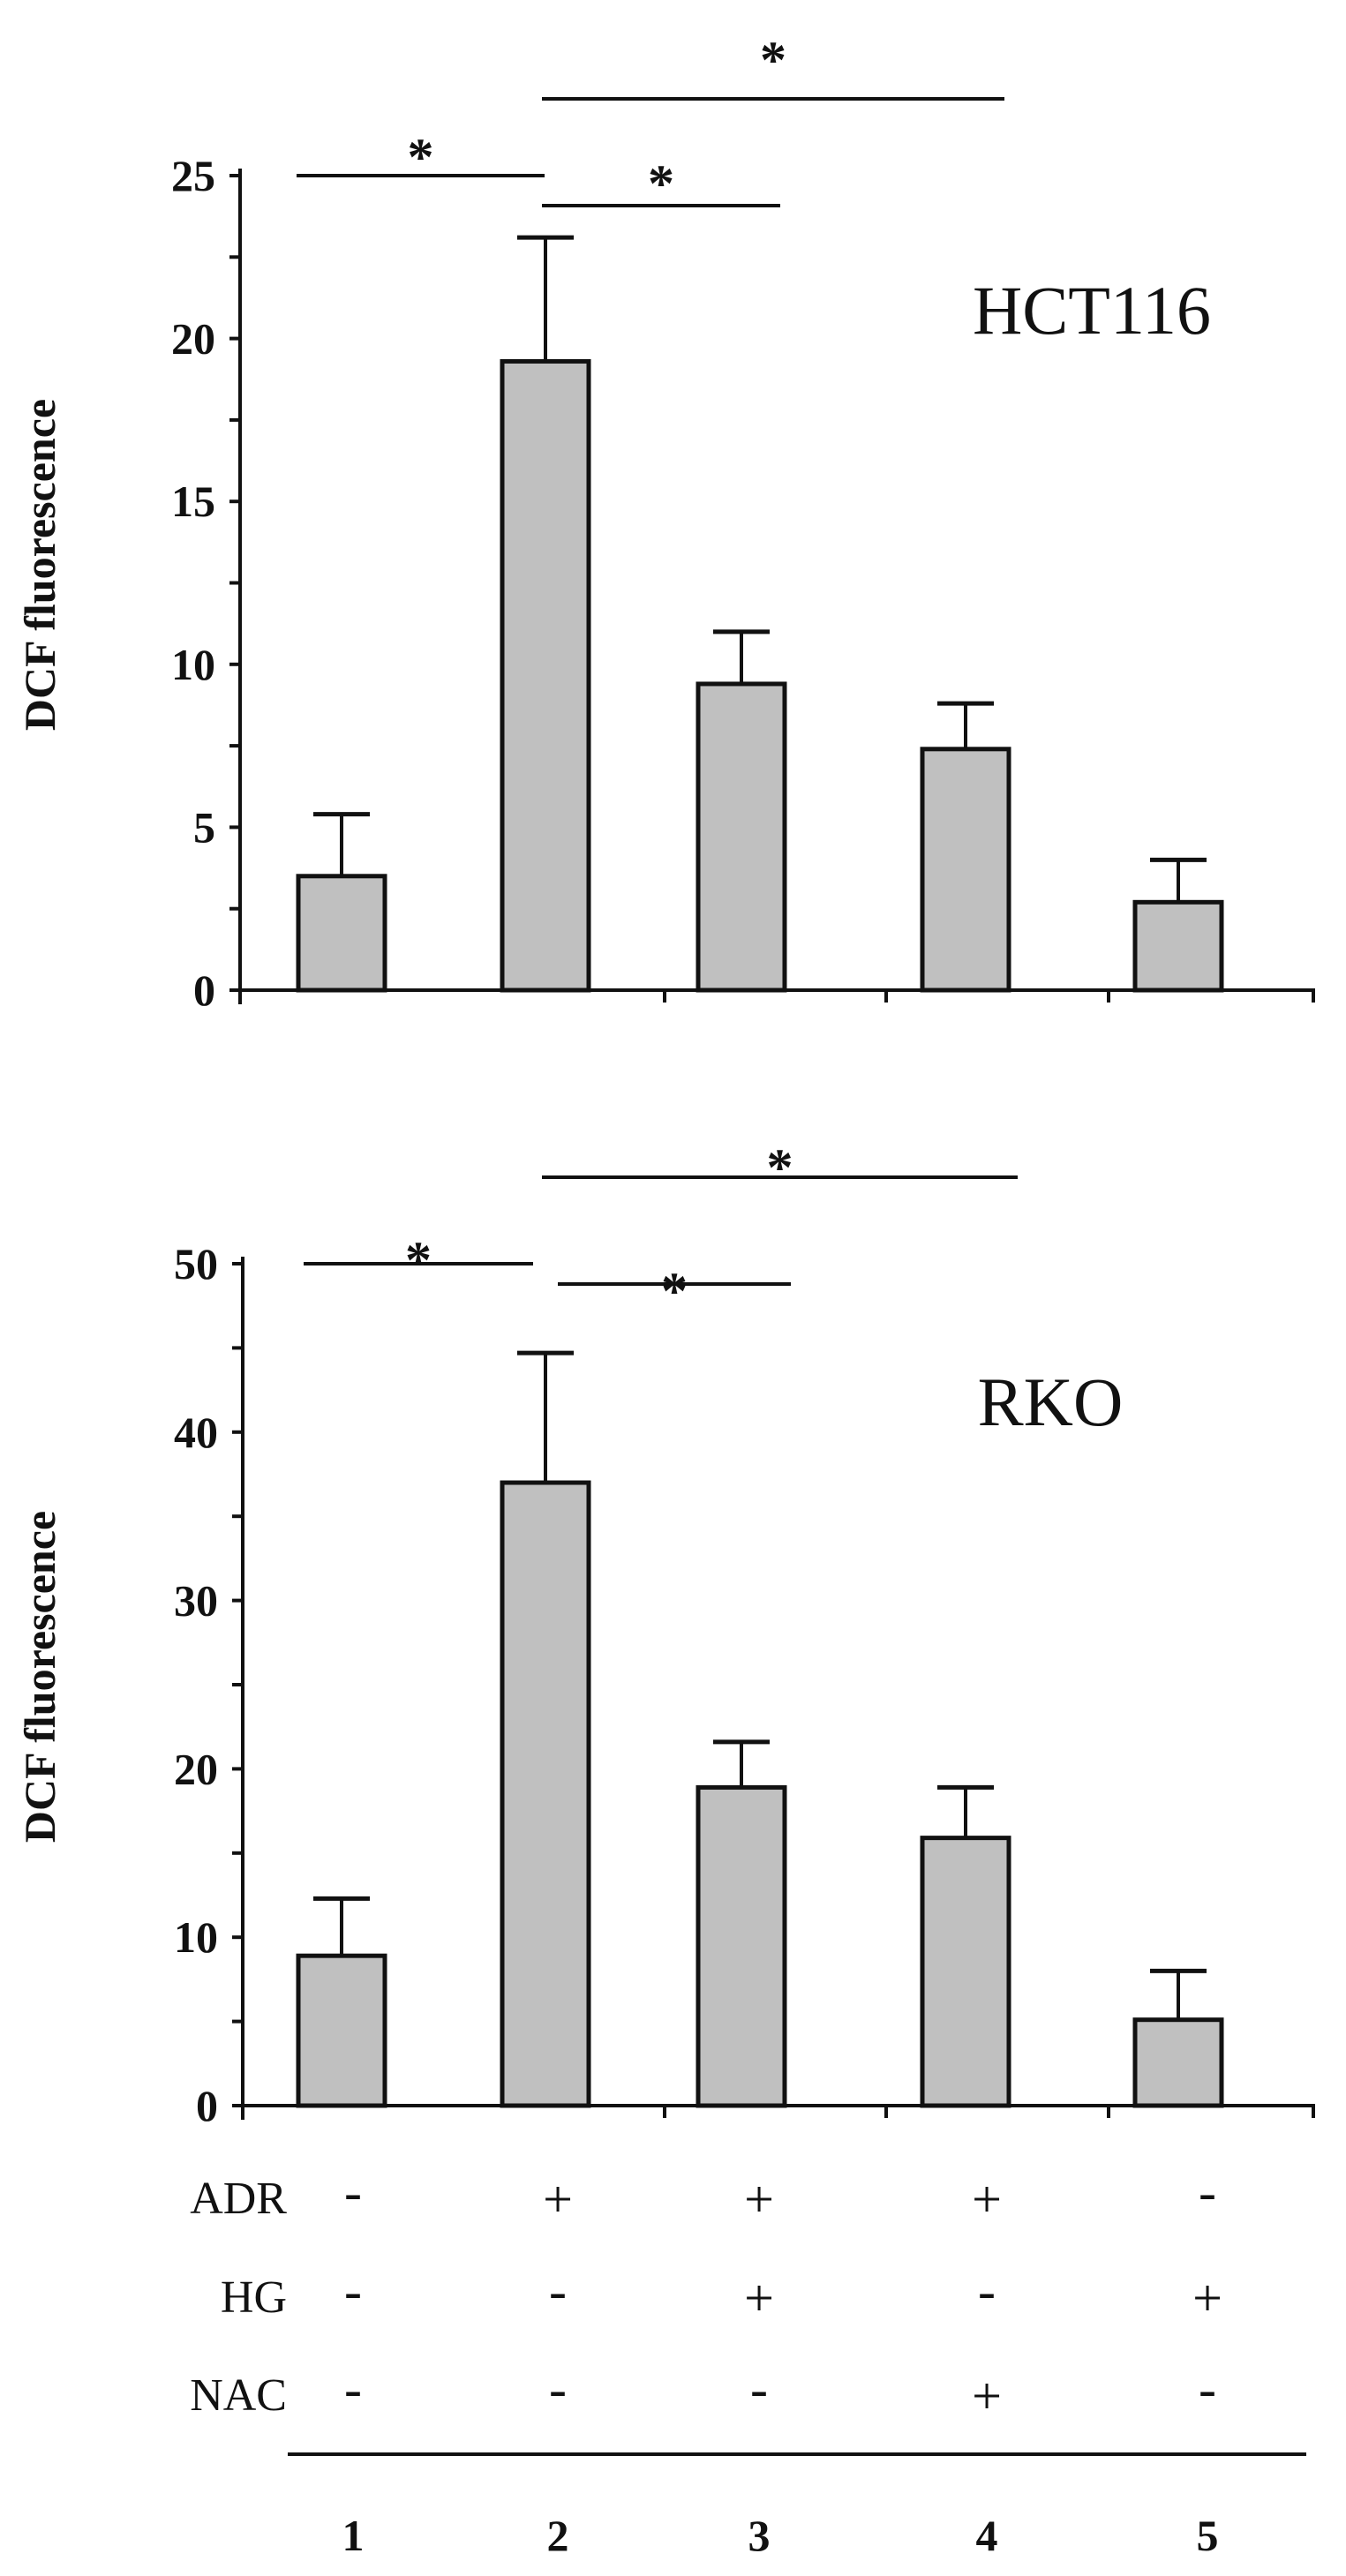 This screenshot has width=1346, height=2576. I want to click on y-tick-label: 15, so click(193, 501).